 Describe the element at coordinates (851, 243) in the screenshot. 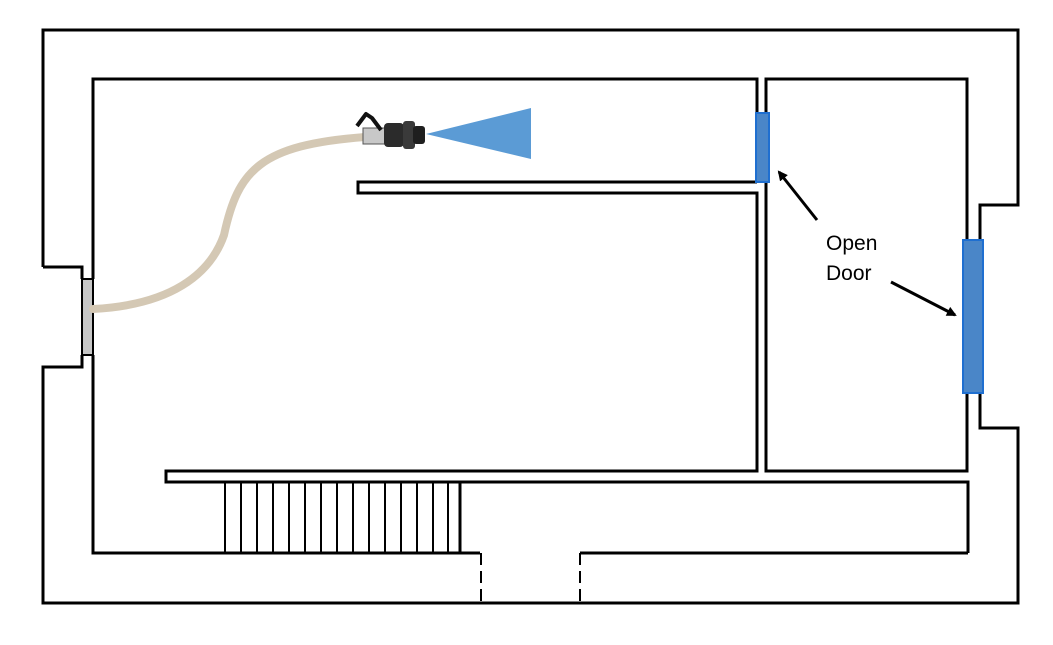

I see `open-door-label-line1: Open` at that location.